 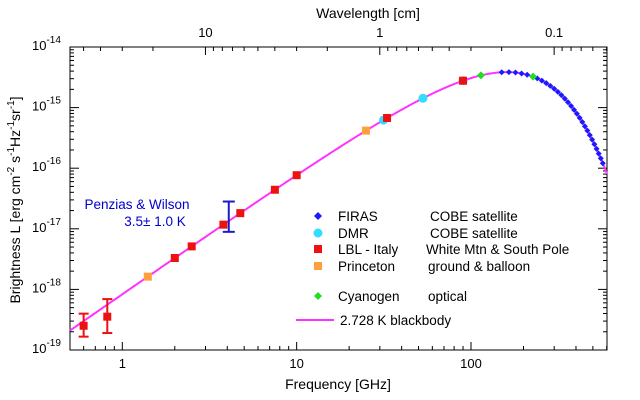 What do you see at coordinates (136, 204) in the screenshot?
I see `annotation-line1: Penzias & Wilson` at bounding box center [136, 204].